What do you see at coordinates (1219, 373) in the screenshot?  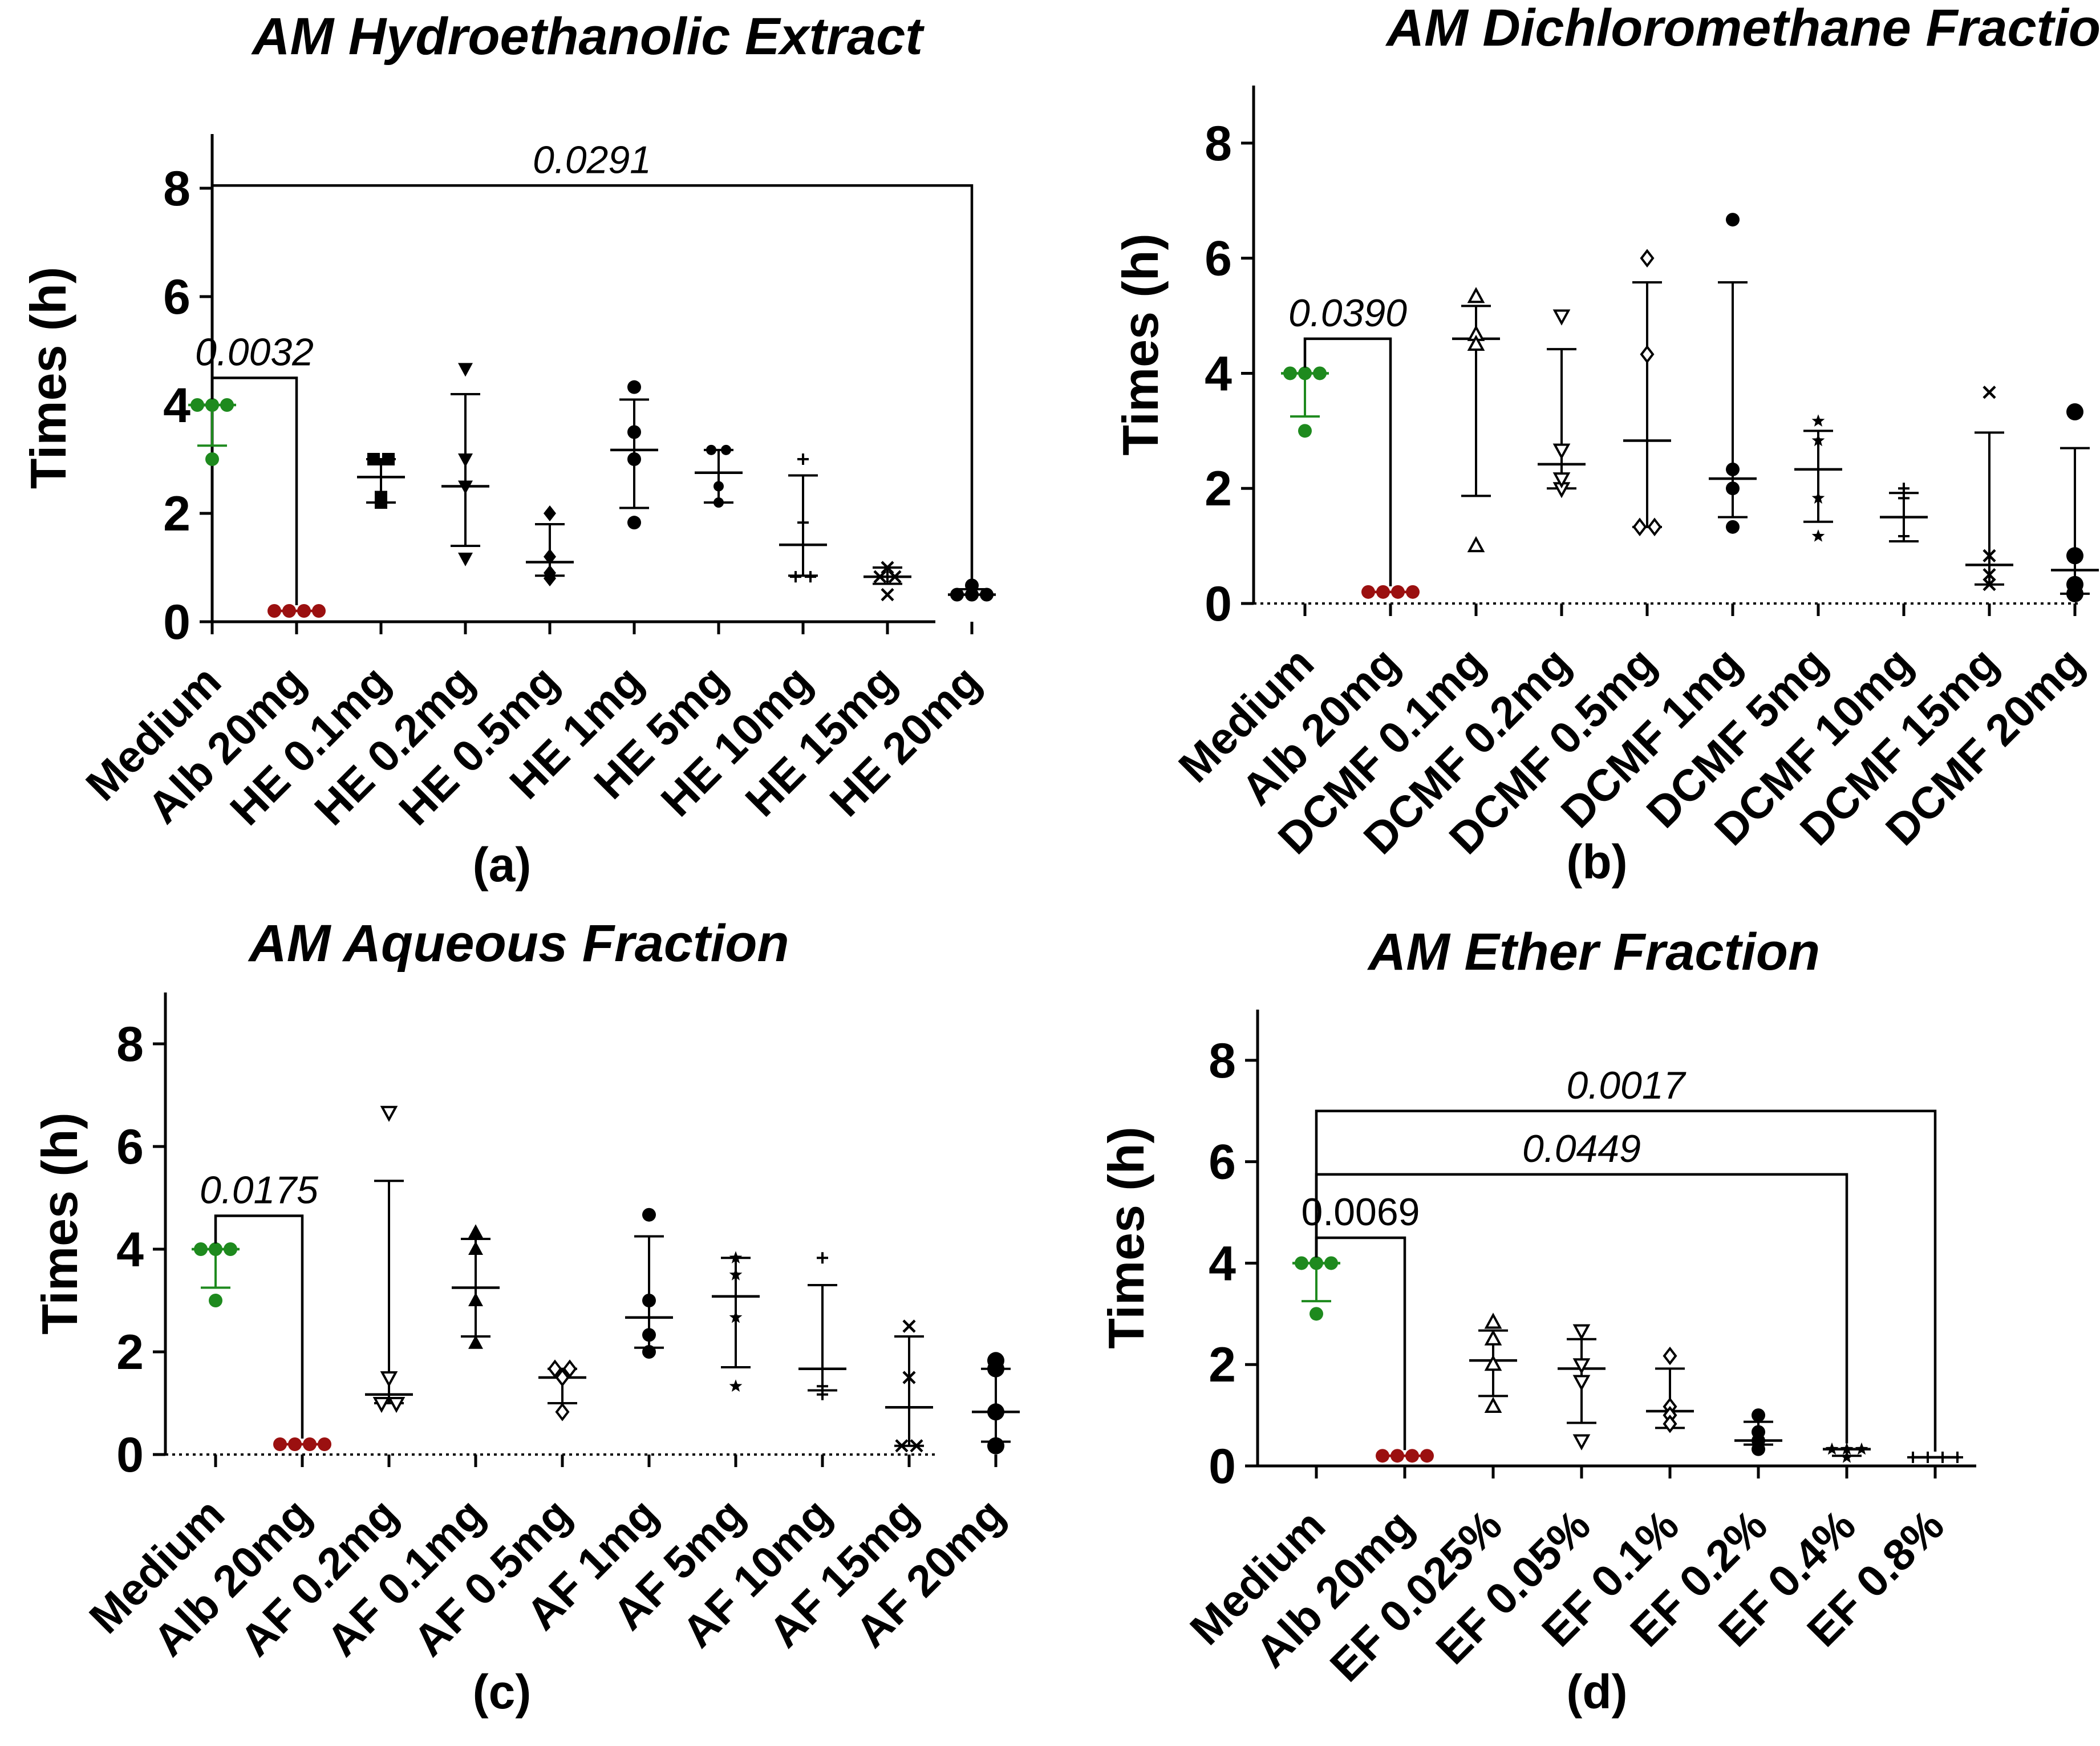 I see `y-tick-label: 4` at bounding box center [1219, 373].